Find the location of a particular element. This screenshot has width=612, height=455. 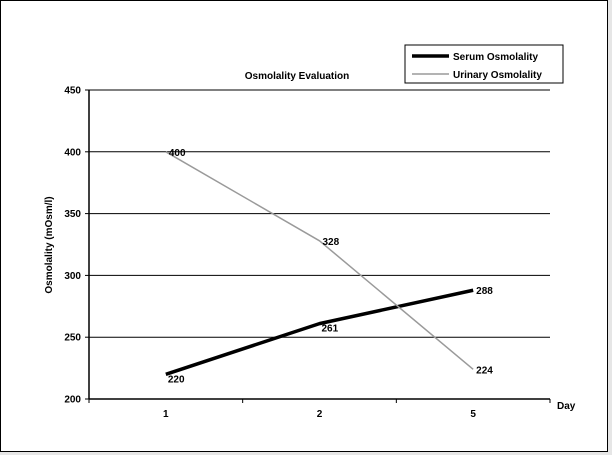

y-tick-label: 350 is located at coordinates (72, 214).